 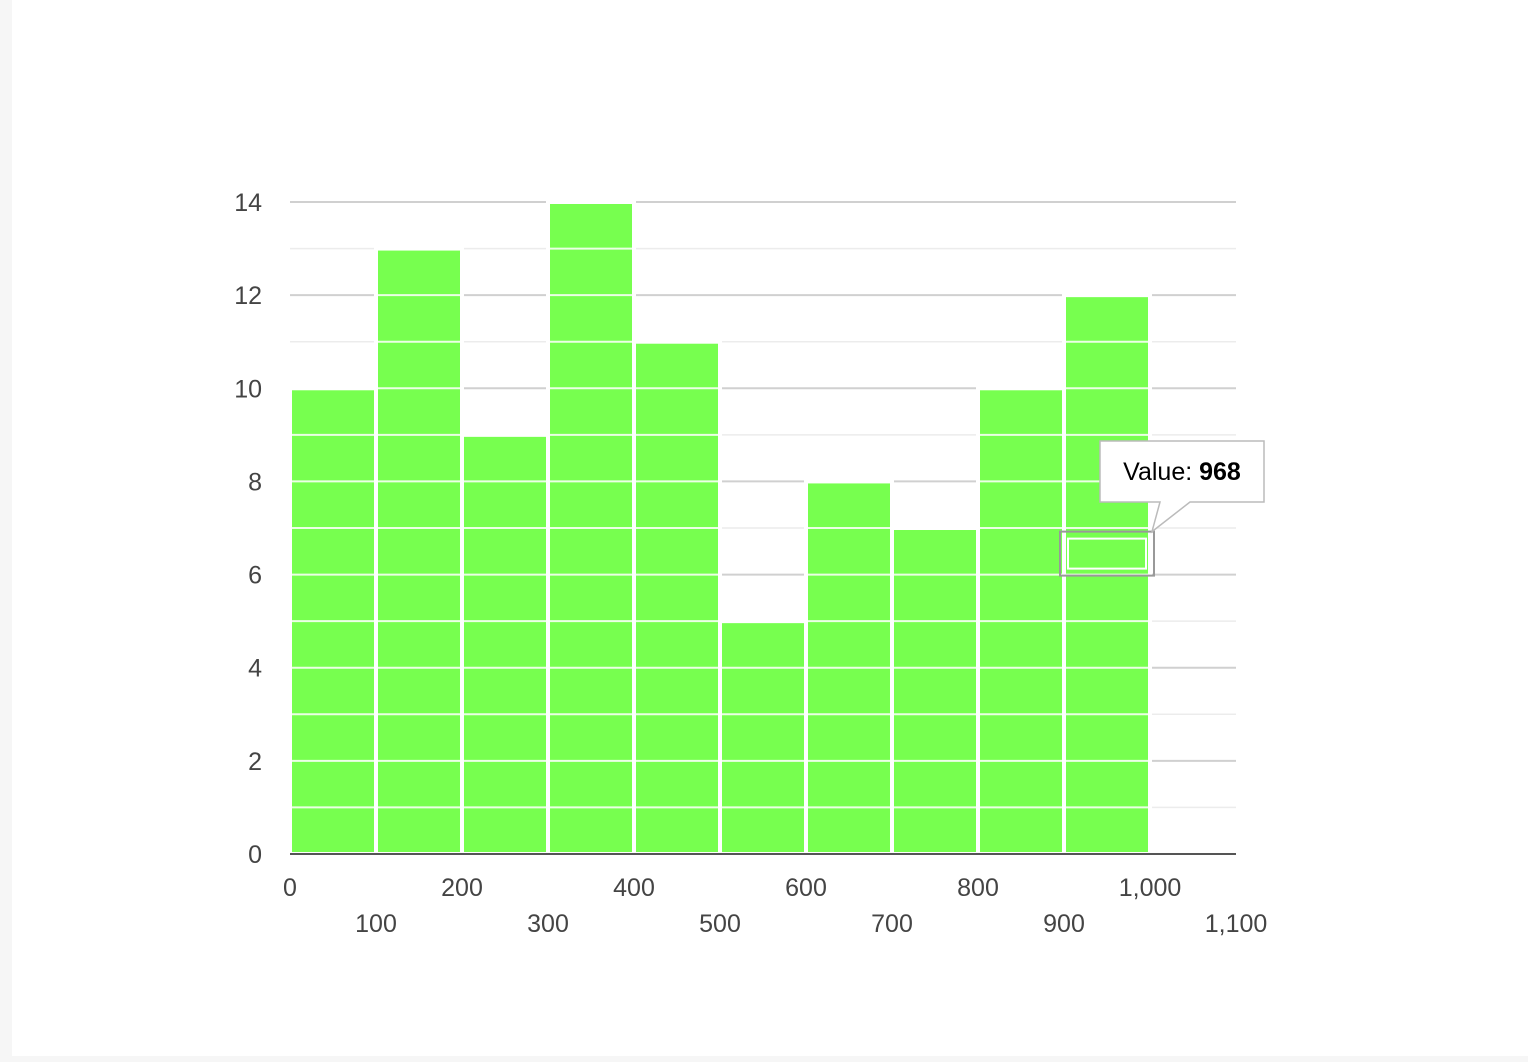 I want to click on y-tick-label: 0, so click(x=255, y=855).